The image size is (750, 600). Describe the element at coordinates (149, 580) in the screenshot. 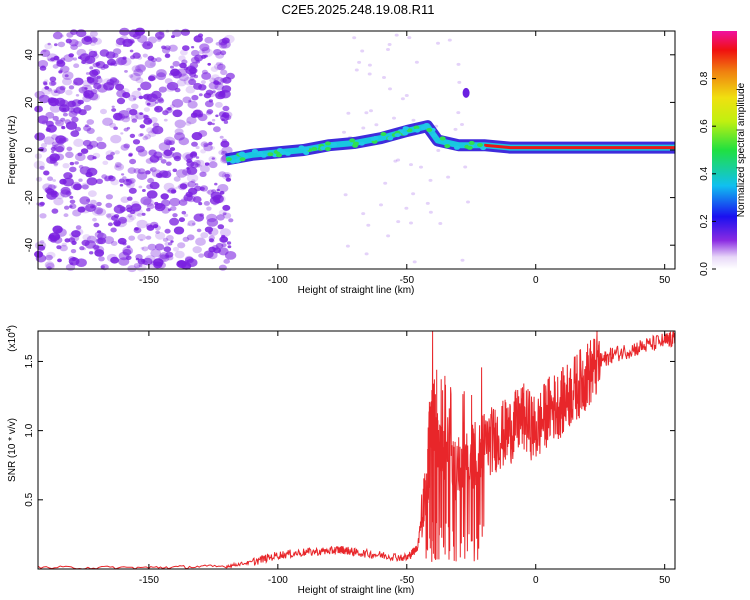

I see `x-tick-label: -150` at that location.